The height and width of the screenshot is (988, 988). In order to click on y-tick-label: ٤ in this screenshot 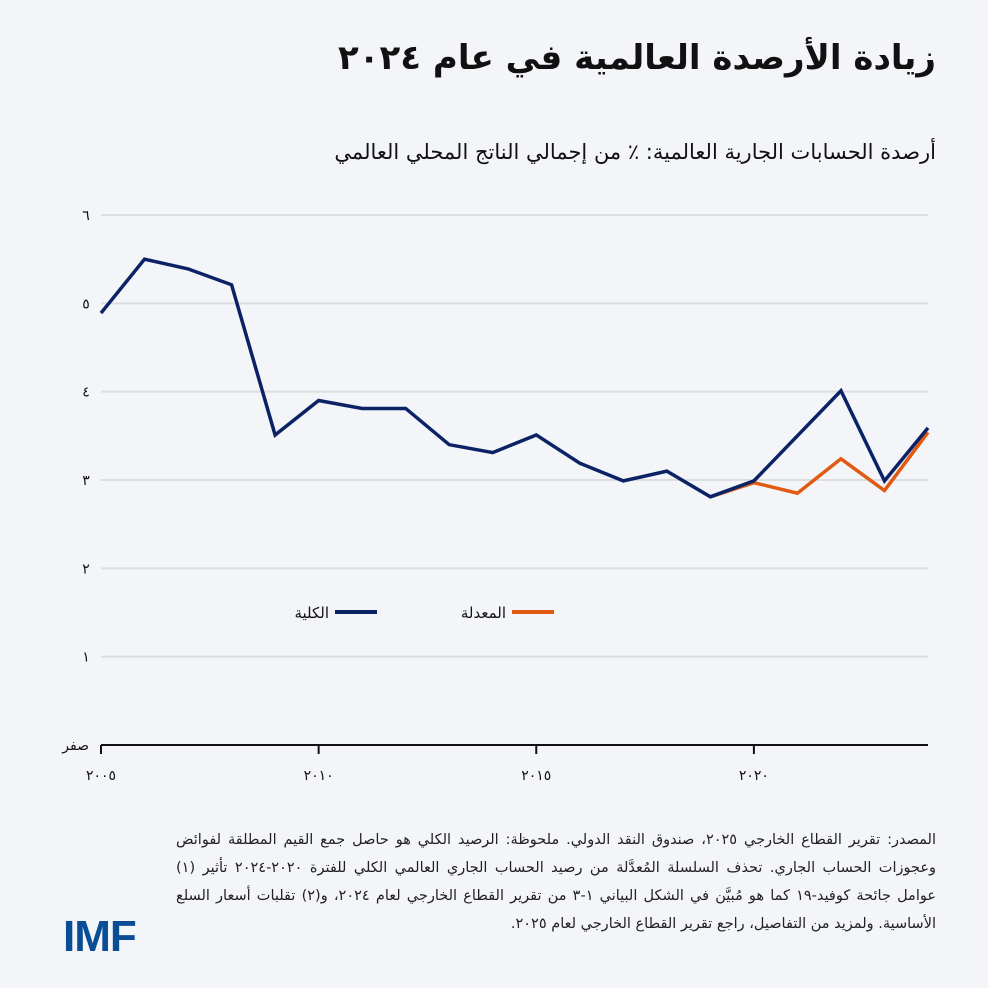, I will do `click(86, 393)`.